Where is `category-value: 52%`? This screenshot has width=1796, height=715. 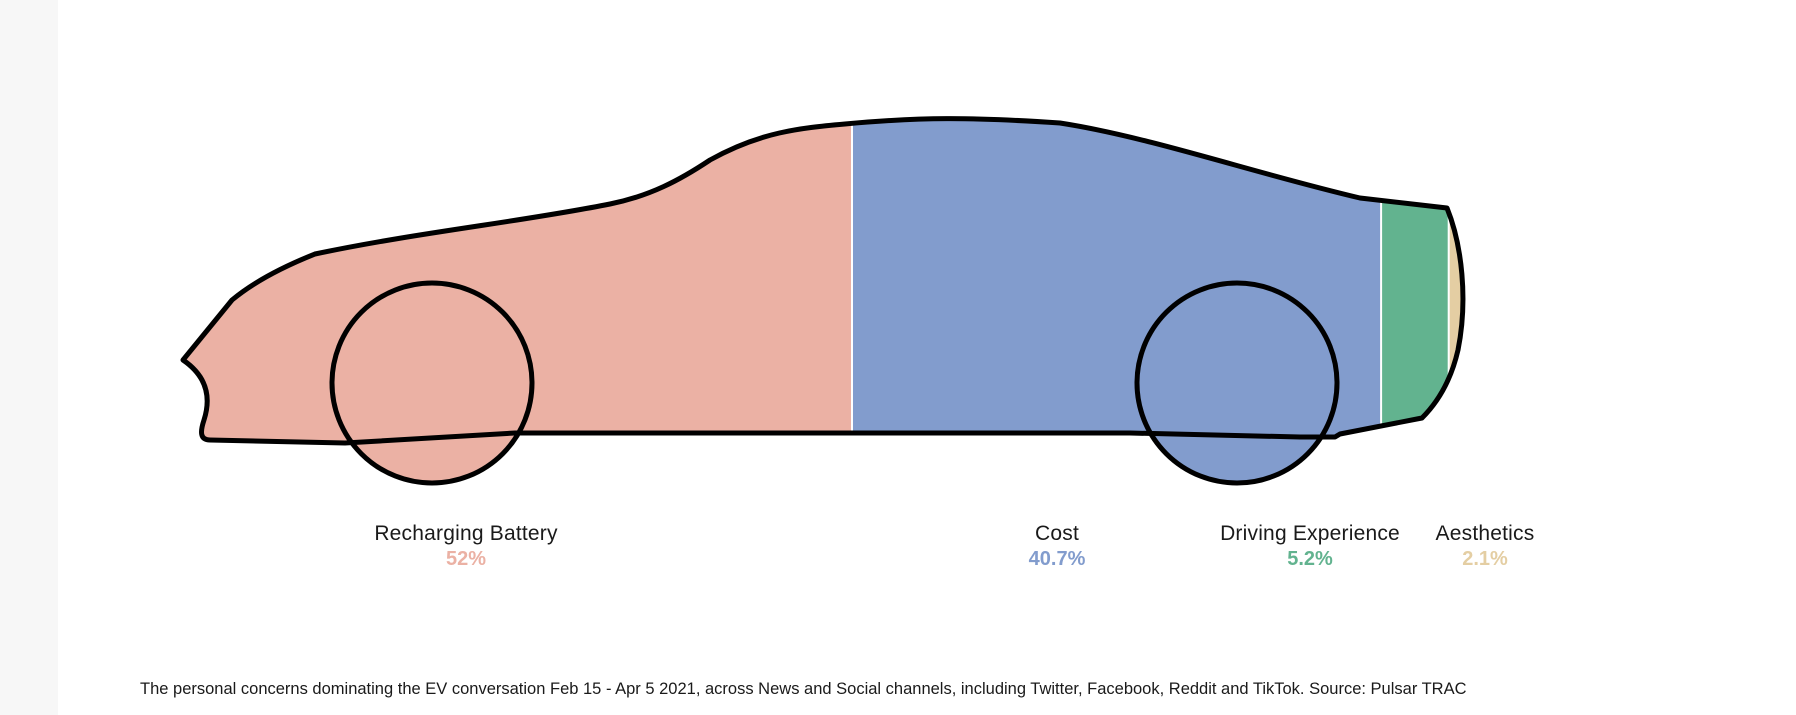
category-value: 52% is located at coordinates (466, 559).